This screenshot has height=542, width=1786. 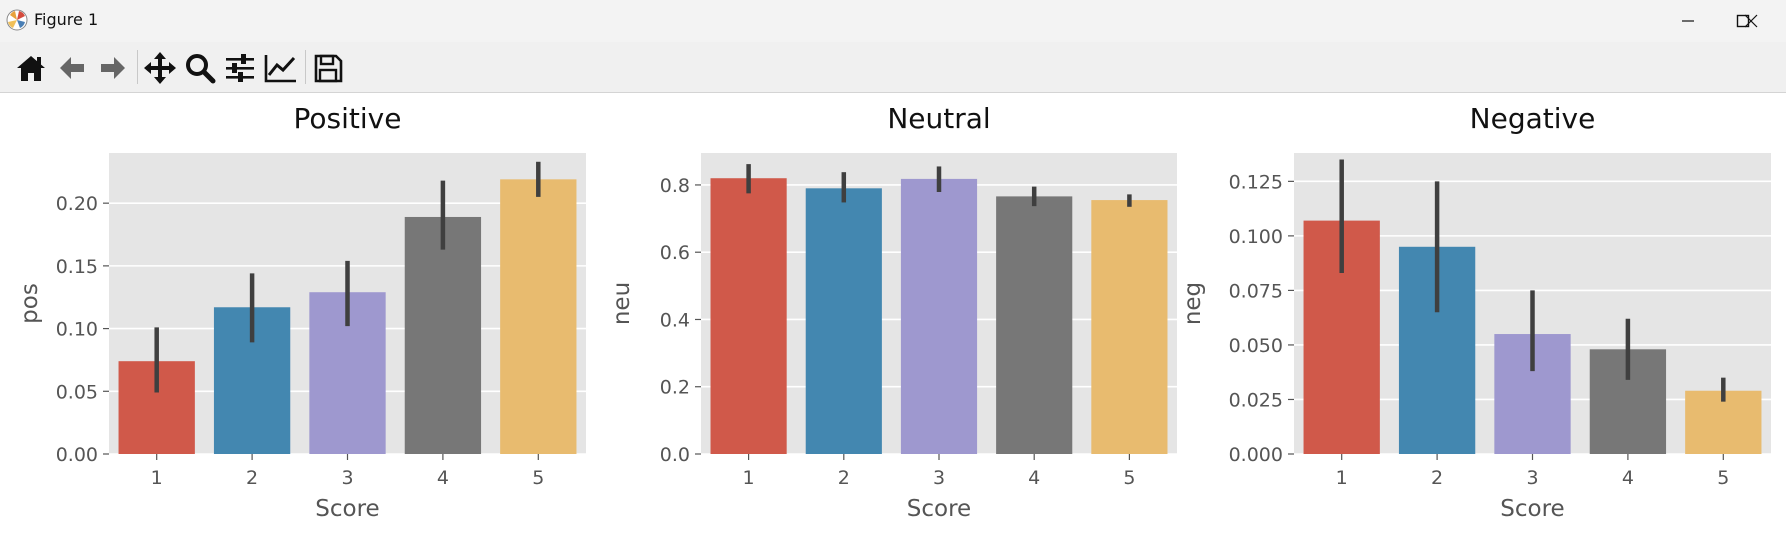 I want to click on chart-title: Positive, so click(x=348, y=118).